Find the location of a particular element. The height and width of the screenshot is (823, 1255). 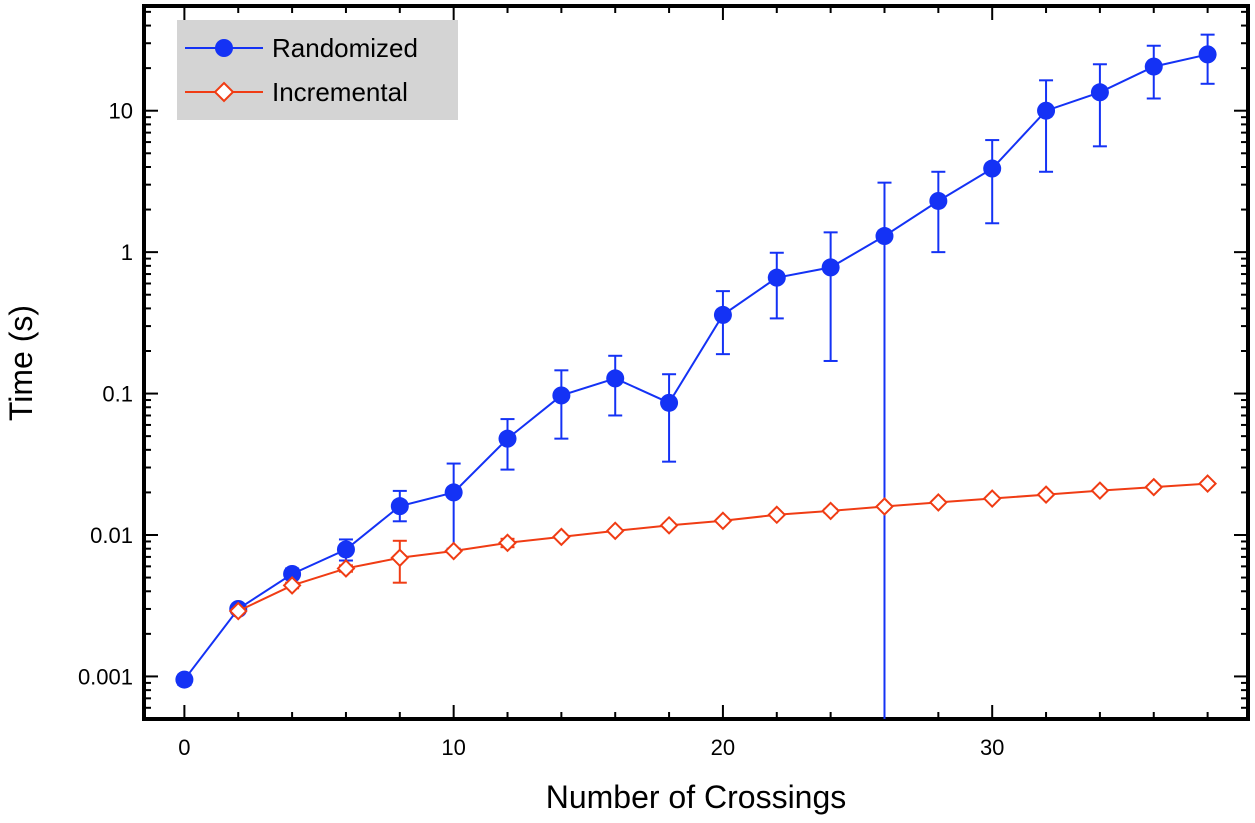

y-tick-label: 0.01 is located at coordinates (111, 535).